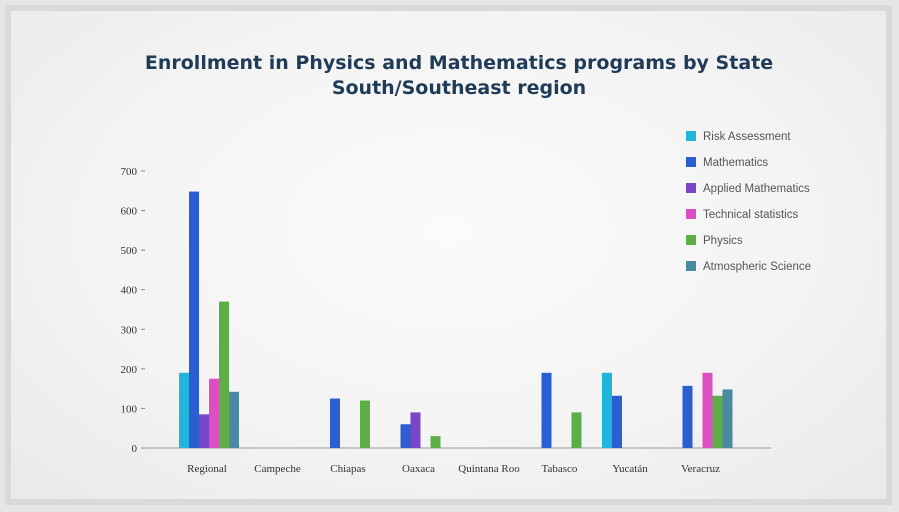 Image resolution: width=899 pixels, height=512 pixels. I want to click on legend-label: Physics, so click(723, 241).